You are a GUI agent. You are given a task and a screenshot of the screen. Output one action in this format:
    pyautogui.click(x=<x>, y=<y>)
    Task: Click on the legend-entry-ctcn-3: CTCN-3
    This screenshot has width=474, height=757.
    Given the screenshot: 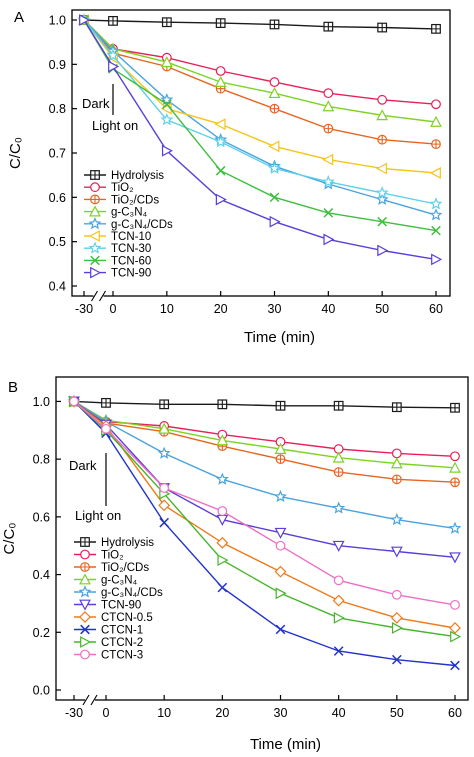 What is the action you would take?
    pyautogui.click(x=108, y=656)
    